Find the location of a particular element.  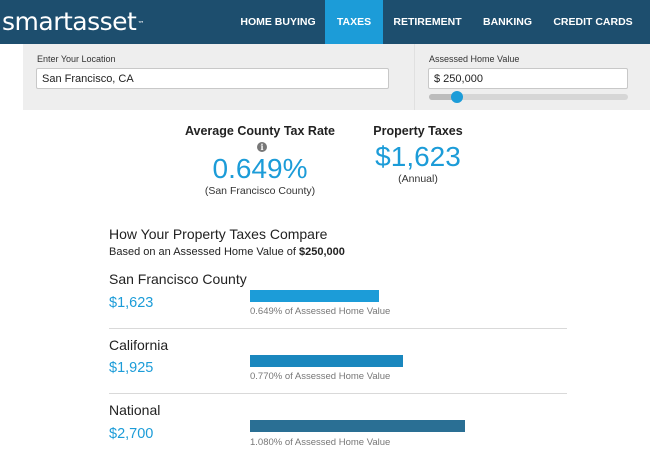

row-name-california: California is located at coordinates (139, 345).